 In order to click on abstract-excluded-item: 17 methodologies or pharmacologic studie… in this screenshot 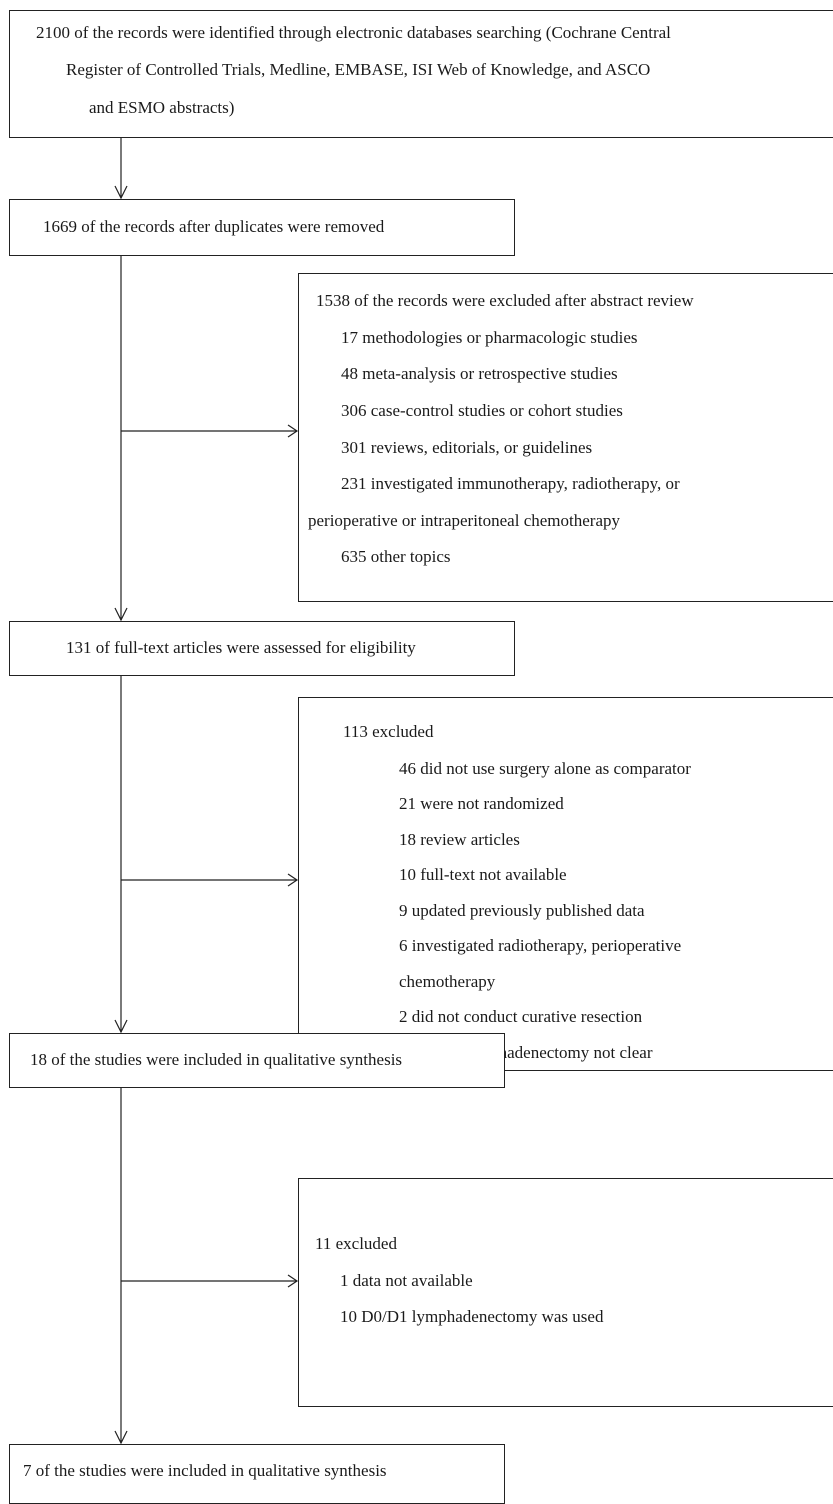, I will do `click(489, 337)`.